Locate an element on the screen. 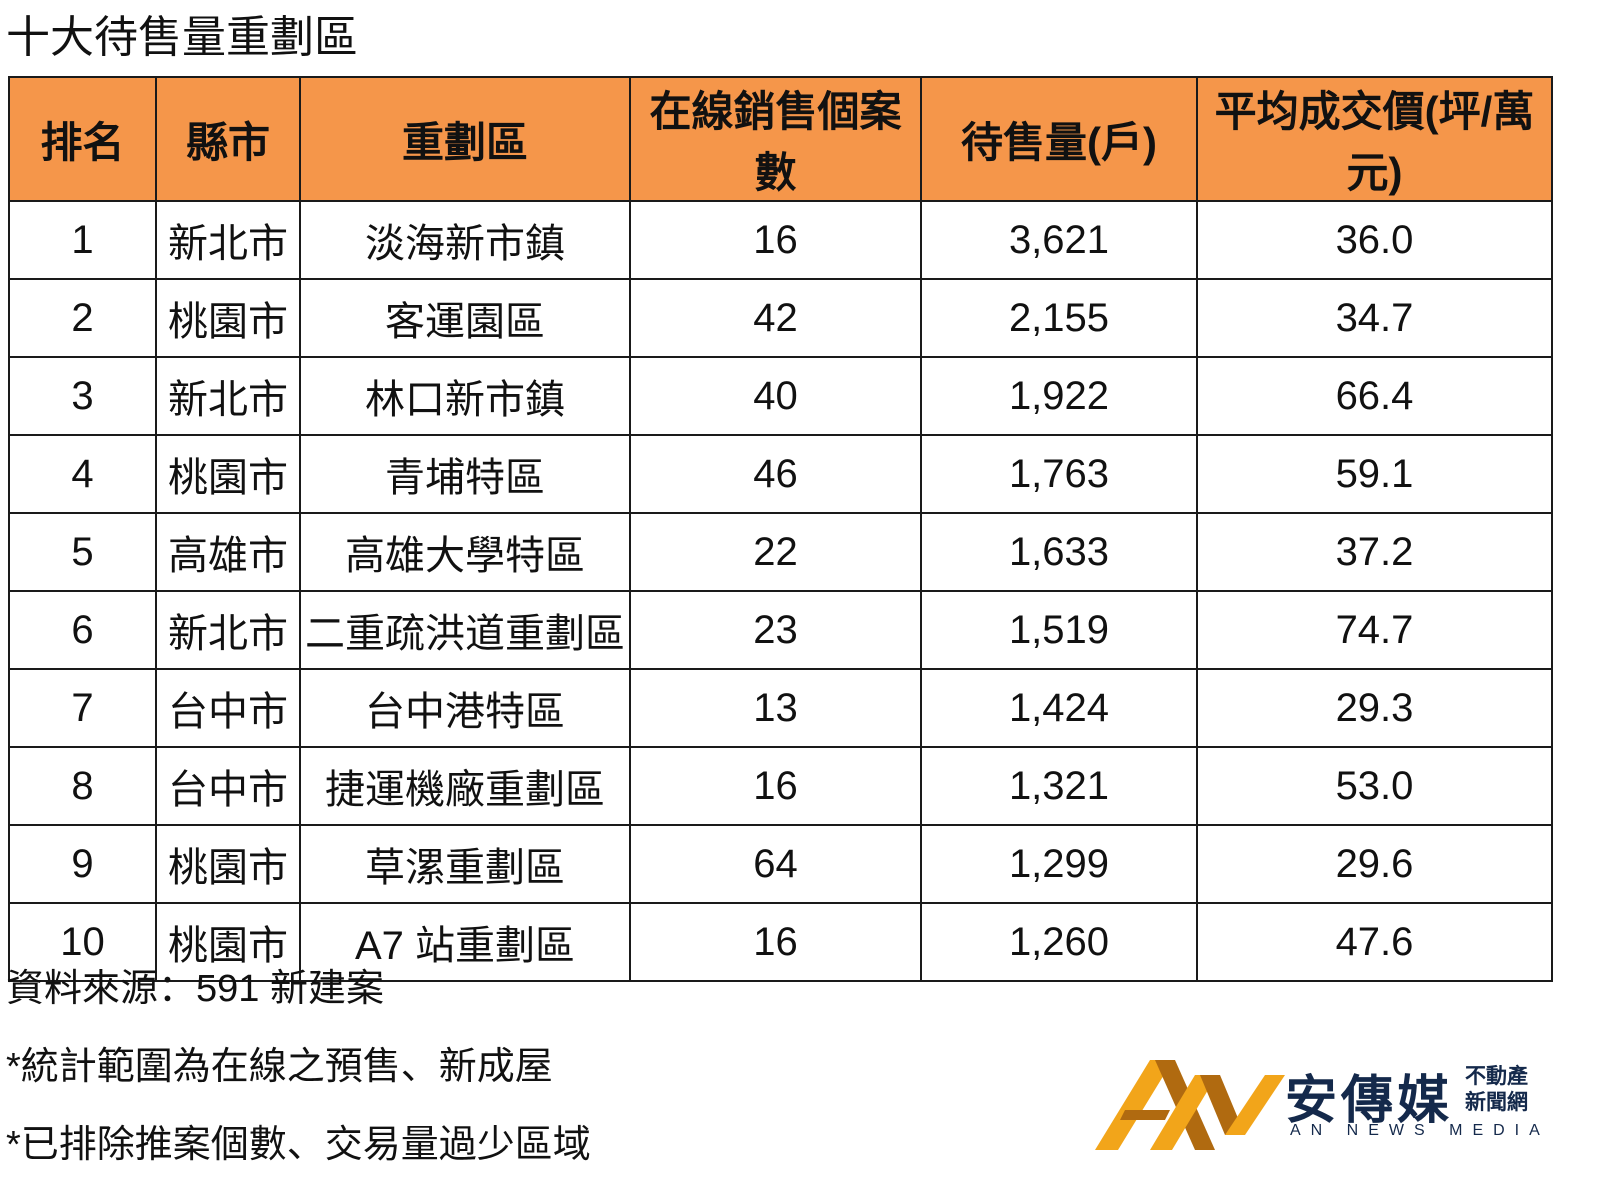 This screenshot has height=1200, width=1600. scope-note: *統計範圍為在線之預售、新成屋 is located at coordinates (279, 1067).